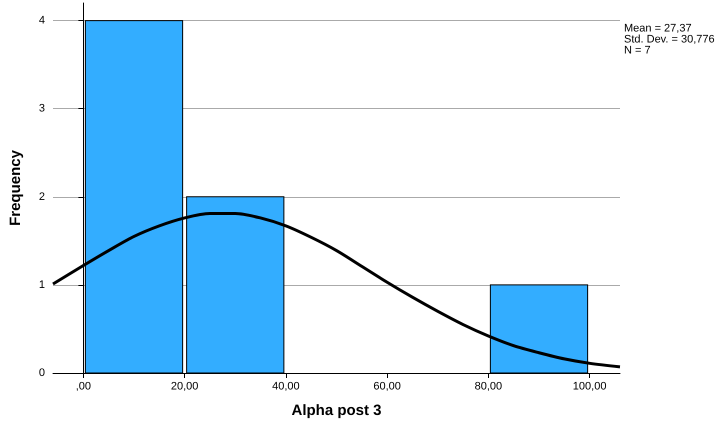 This screenshot has height=423, width=715. What do you see at coordinates (184, 386) in the screenshot?
I see `x-tick-label: 20,00` at bounding box center [184, 386].